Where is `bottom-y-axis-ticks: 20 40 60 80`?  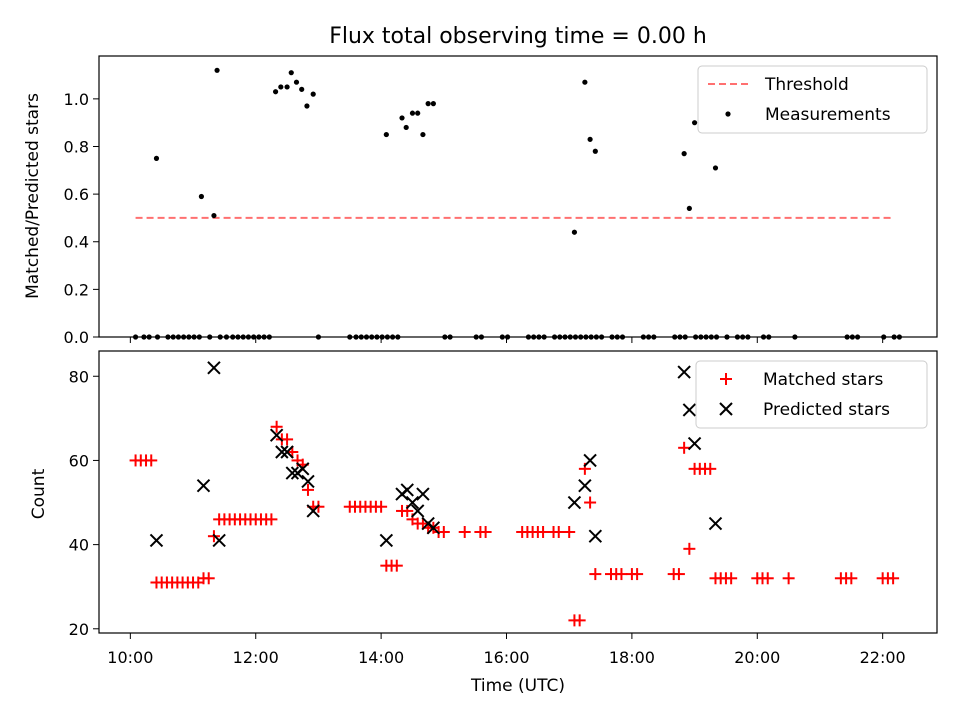
bottom-y-axis-ticks: 20 40 60 80 is located at coordinates (84, 503).